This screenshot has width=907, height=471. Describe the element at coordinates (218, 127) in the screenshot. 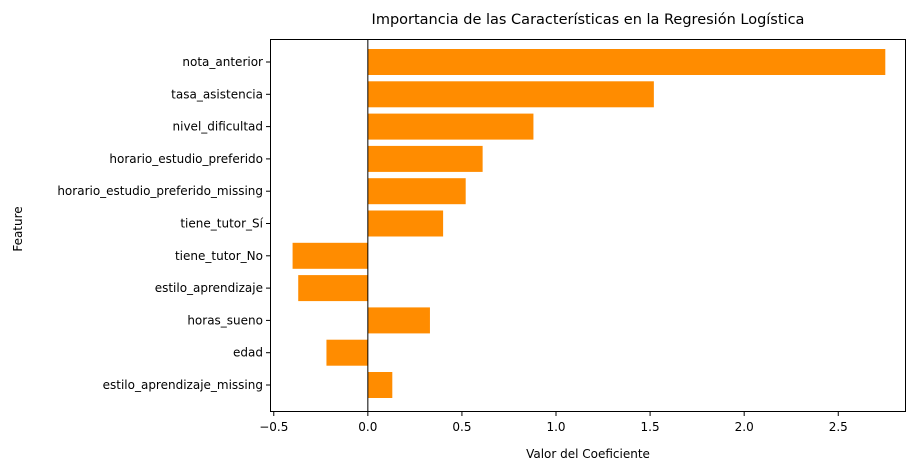

I see `y-tick-label: nivel_dificultad` at that location.